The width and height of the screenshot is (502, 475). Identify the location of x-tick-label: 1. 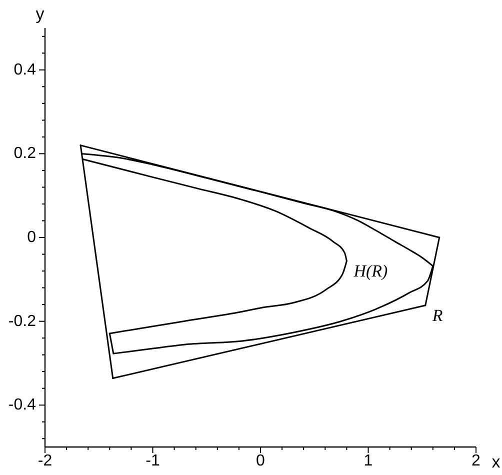
(368, 461).